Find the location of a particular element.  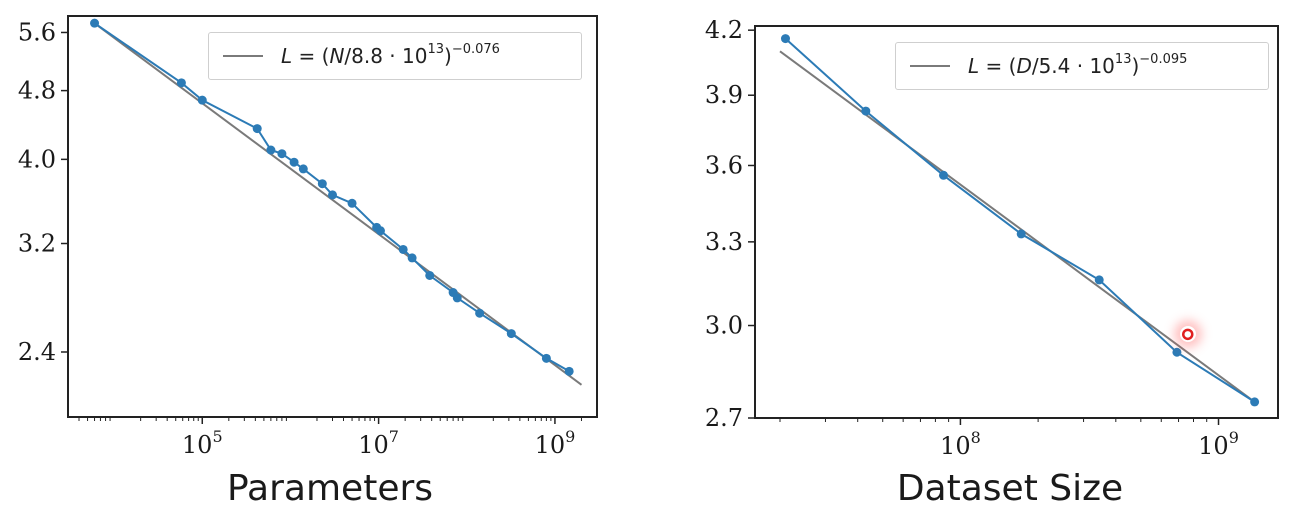

cursor-highlight-ring is located at coordinates (1188, 334).